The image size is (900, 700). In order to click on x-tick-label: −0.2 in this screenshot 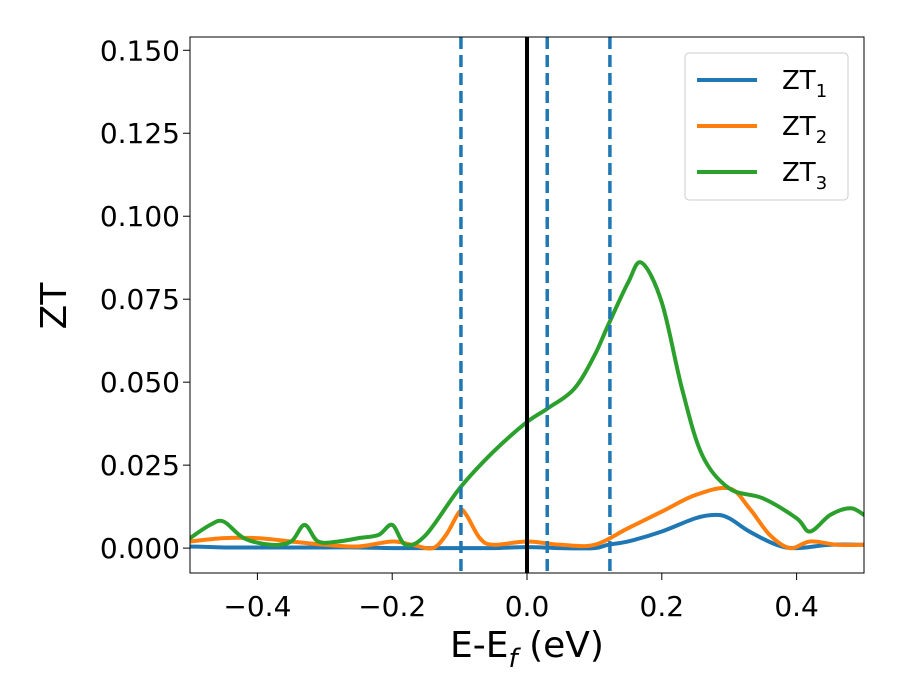, I will do `click(392, 606)`.